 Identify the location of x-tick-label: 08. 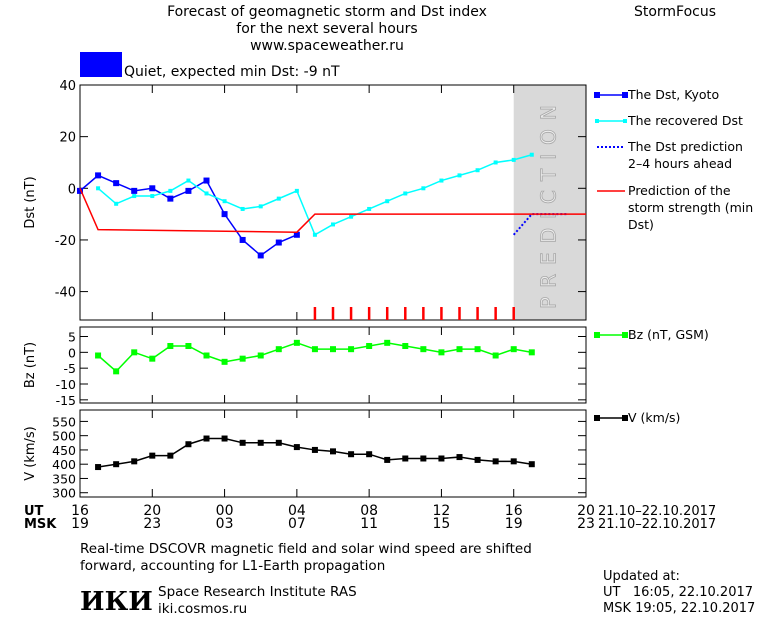
(369, 511).